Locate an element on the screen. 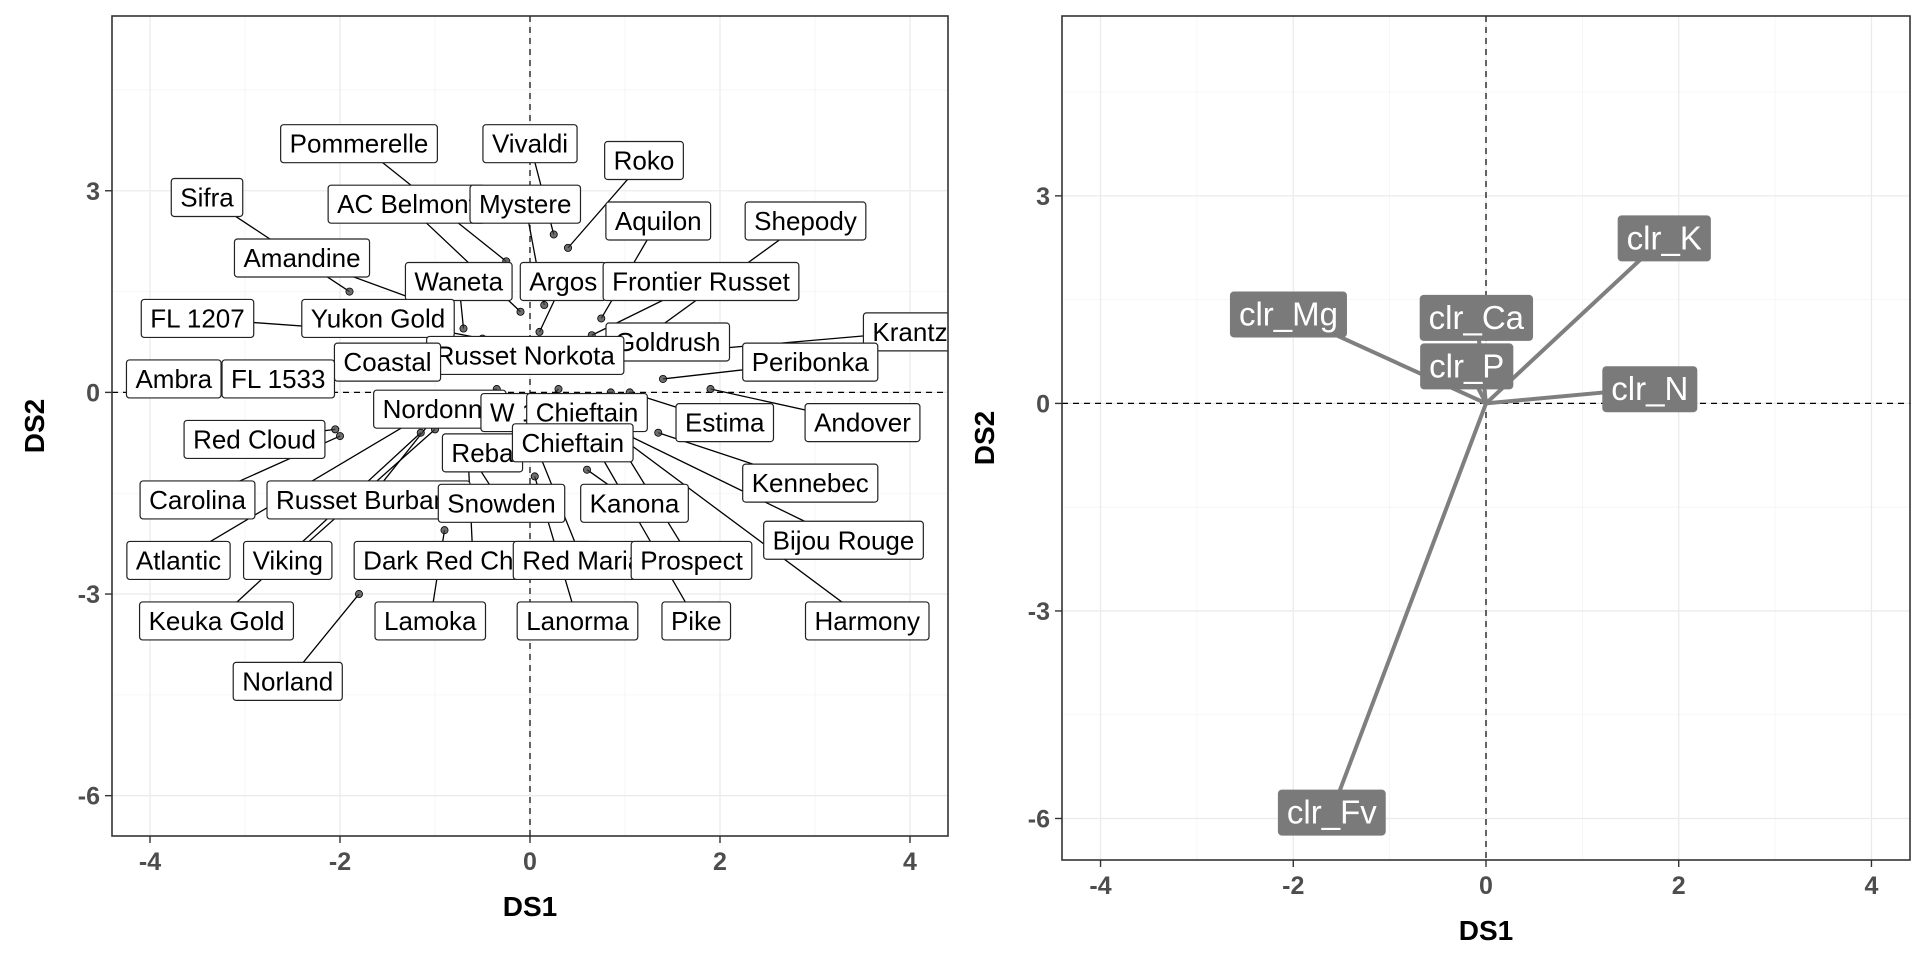  label-text: Shepody is located at coordinates (805, 221).